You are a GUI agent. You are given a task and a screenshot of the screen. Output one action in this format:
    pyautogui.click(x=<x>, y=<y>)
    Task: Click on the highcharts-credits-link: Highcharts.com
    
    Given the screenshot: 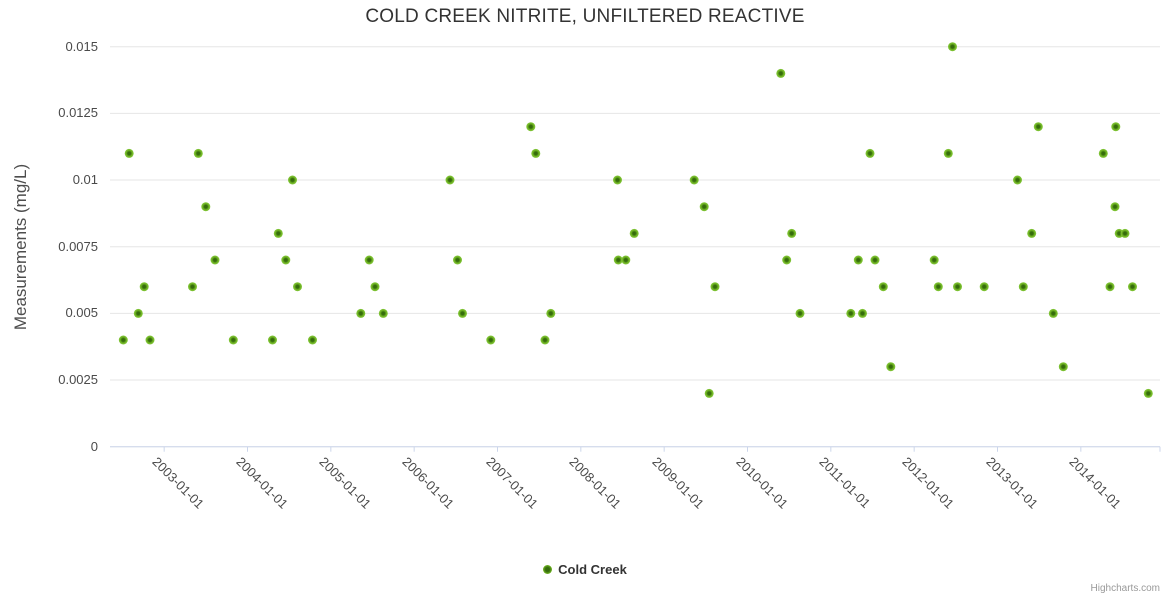 What is the action you would take?
    pyautogui.click(x=1125, y=588)
    